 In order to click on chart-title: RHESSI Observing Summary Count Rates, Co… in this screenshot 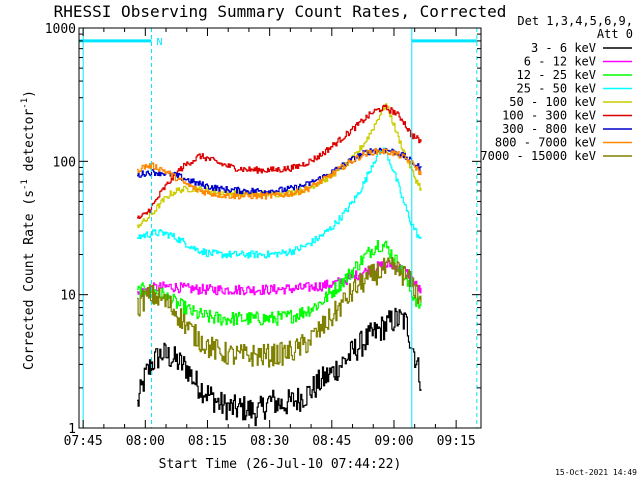, I will do `click(280, 11)`.